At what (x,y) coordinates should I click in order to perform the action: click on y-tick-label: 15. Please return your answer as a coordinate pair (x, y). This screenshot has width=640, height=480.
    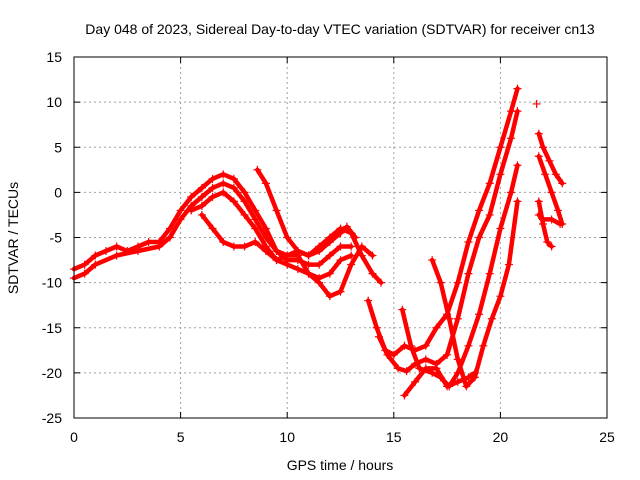
    Looking at the image, I should click on (54, 57).